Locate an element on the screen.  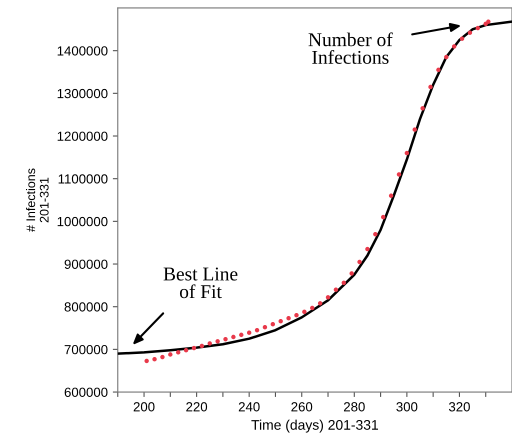
x-tick-label: 300 is located at coordinates (407, 407).